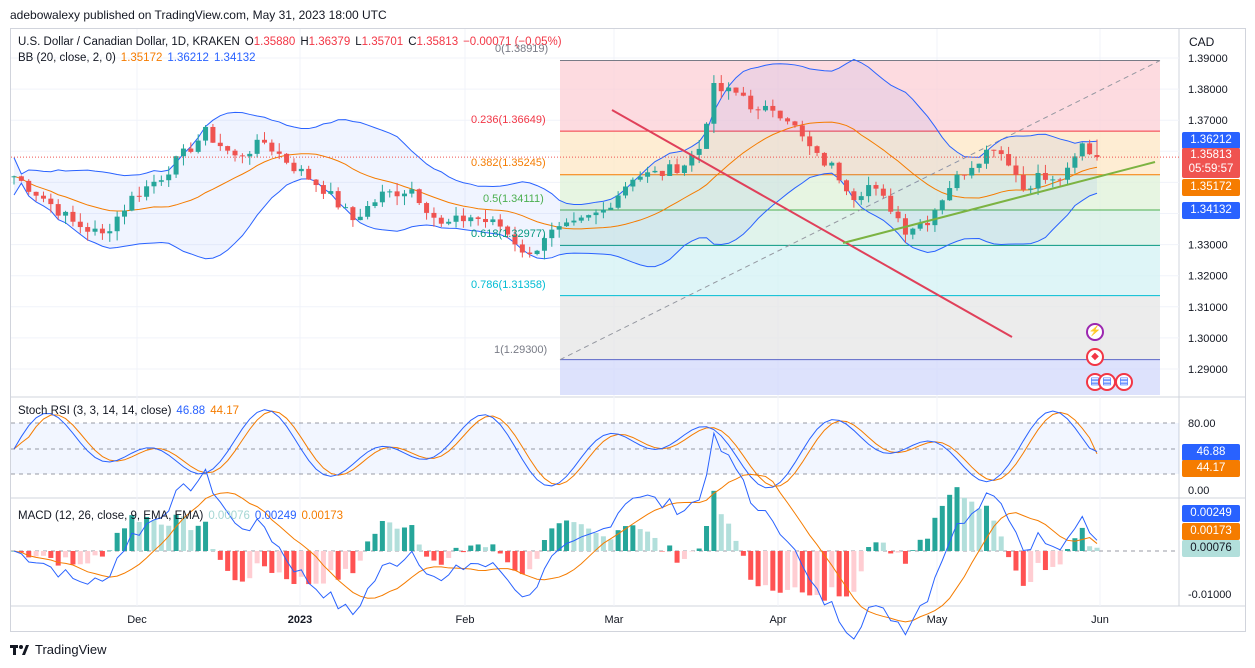 This screenshot has width=1255, height=668. Describe the element at coordinates (595, 448) in the screenshot. I see `stoch-band-fill` at that location.